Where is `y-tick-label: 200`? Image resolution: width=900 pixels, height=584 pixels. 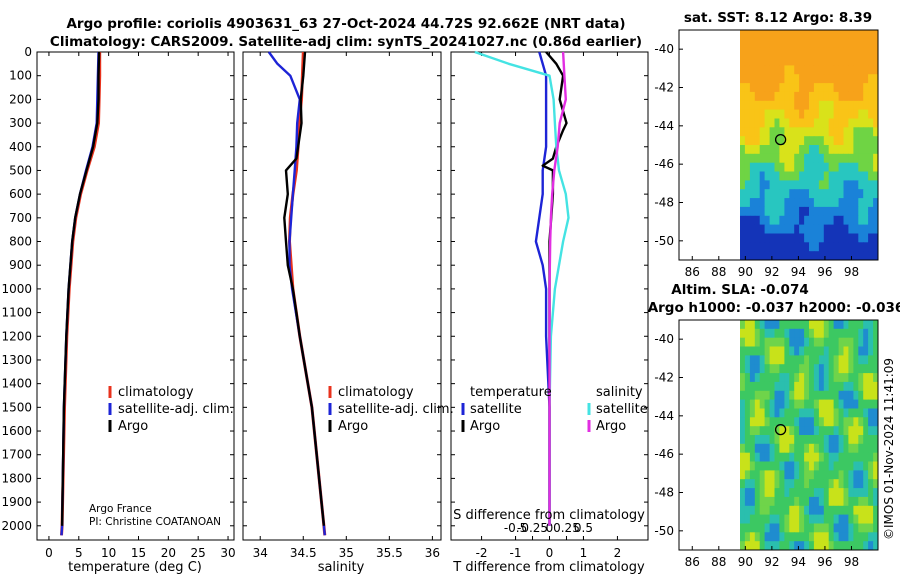 y-tick-label: 200 is located at coordinates (20, 99).